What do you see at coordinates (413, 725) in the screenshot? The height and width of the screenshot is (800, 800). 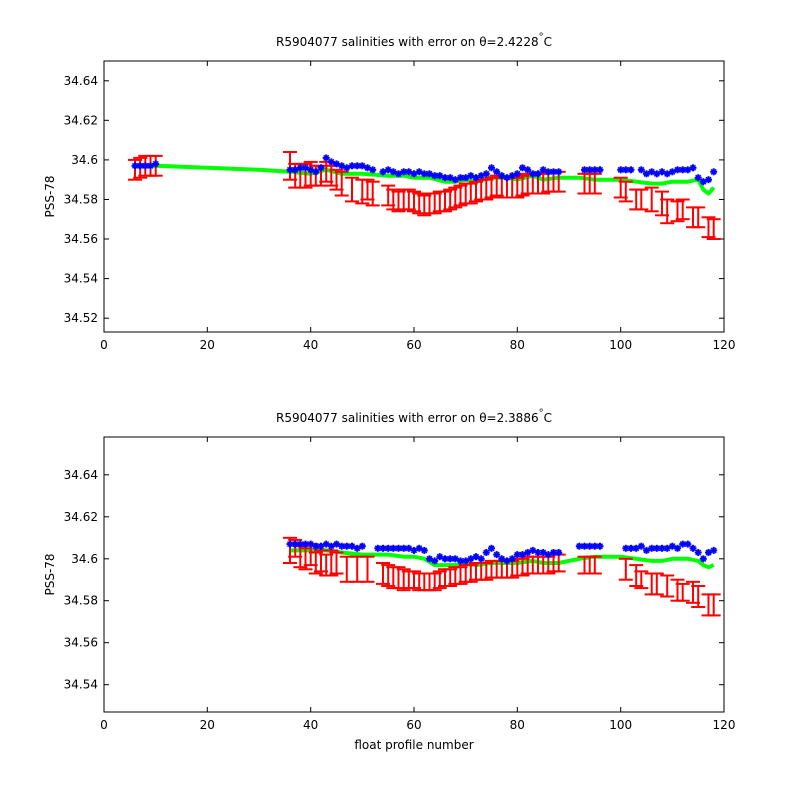 I see `x-tick-label: 60` at bounding box center [413, 725].